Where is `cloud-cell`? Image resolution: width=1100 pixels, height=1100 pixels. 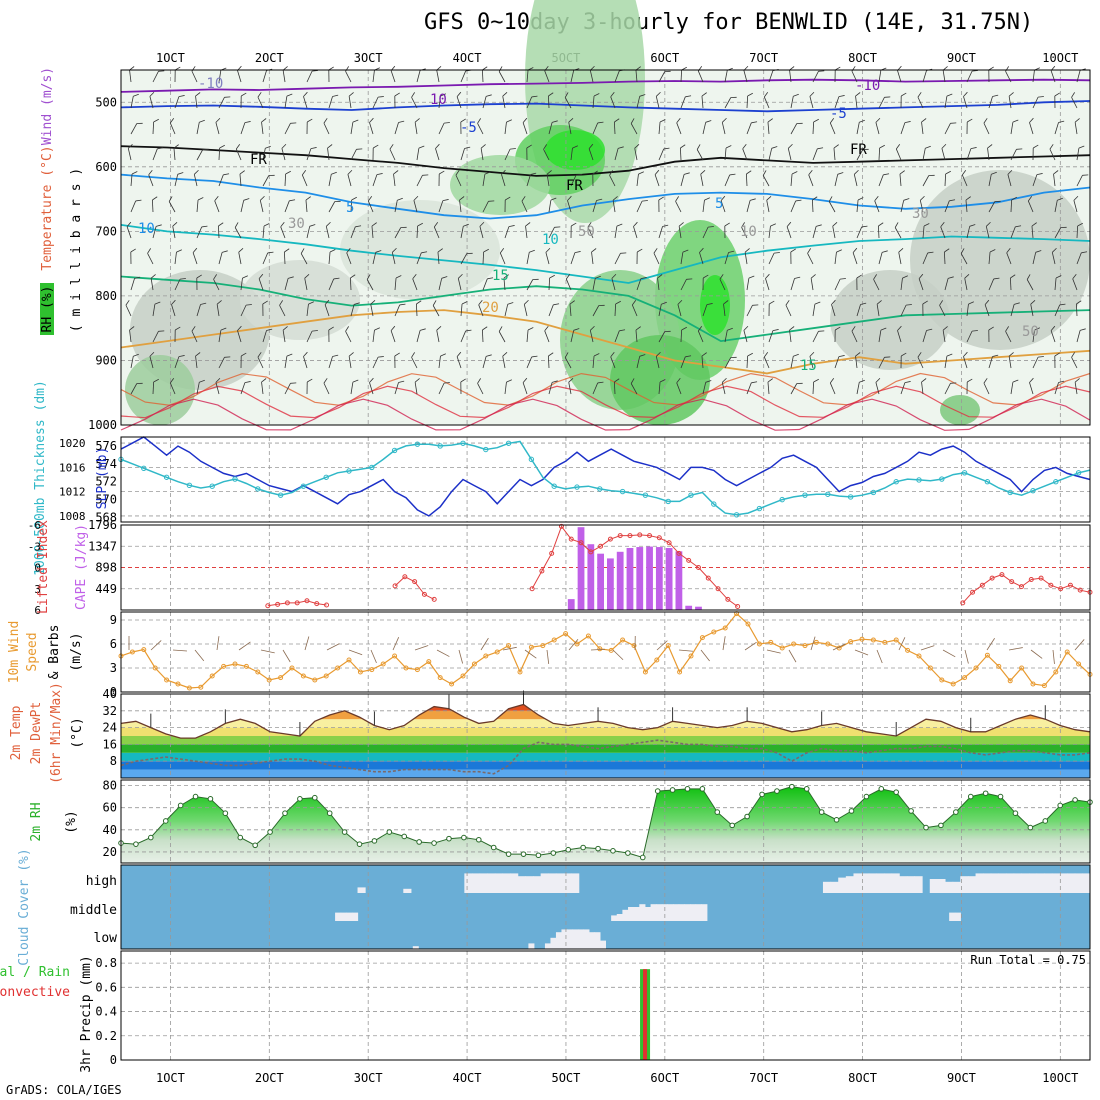
cloud-cell is located at coordinates (553, 943).